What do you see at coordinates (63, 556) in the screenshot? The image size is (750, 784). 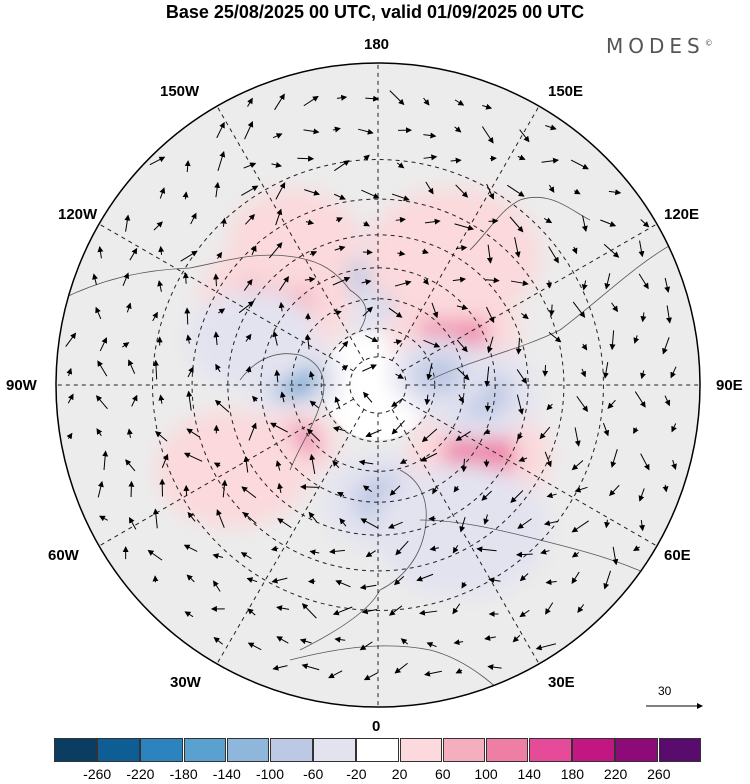 I see `lon-label-60w: 60W` at bounding box center [63, 556].